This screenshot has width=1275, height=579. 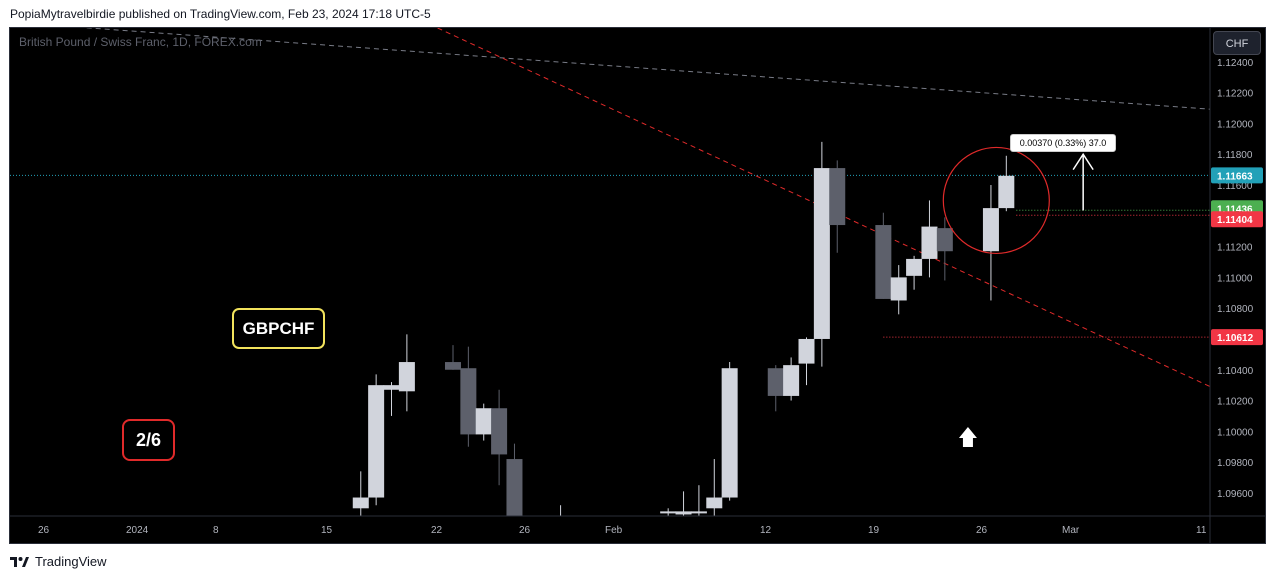 What do you see at coordinates (874, 530) in the screenshot?
I see `x-tick-label: 19` at bounding box center [874, 530].